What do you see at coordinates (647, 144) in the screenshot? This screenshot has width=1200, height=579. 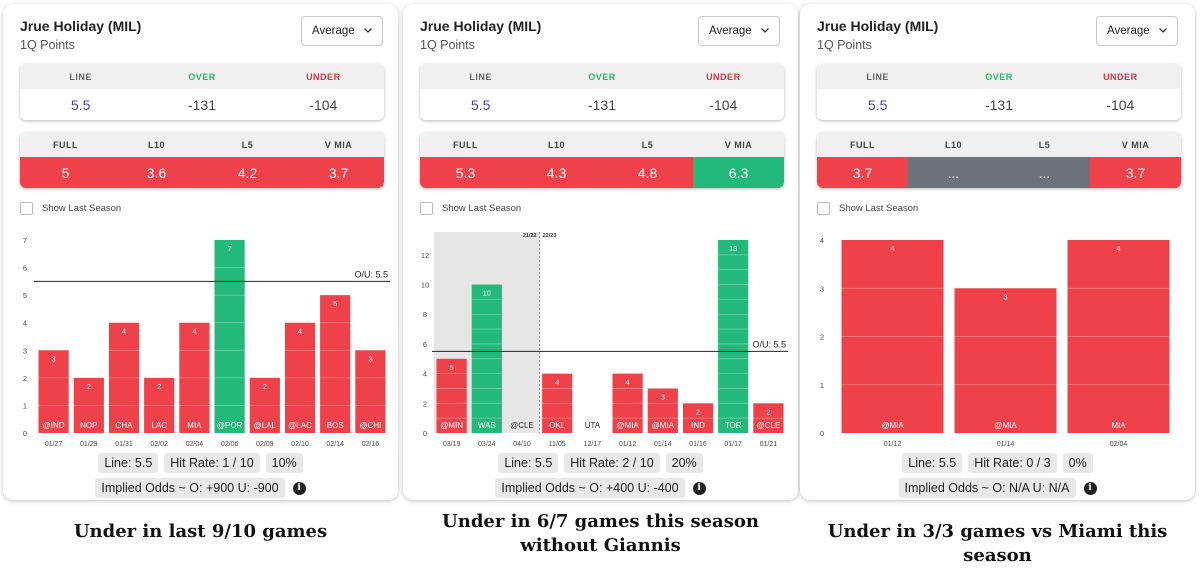 I see `avg-header-l5: L5` at bounding box center [647, 144].